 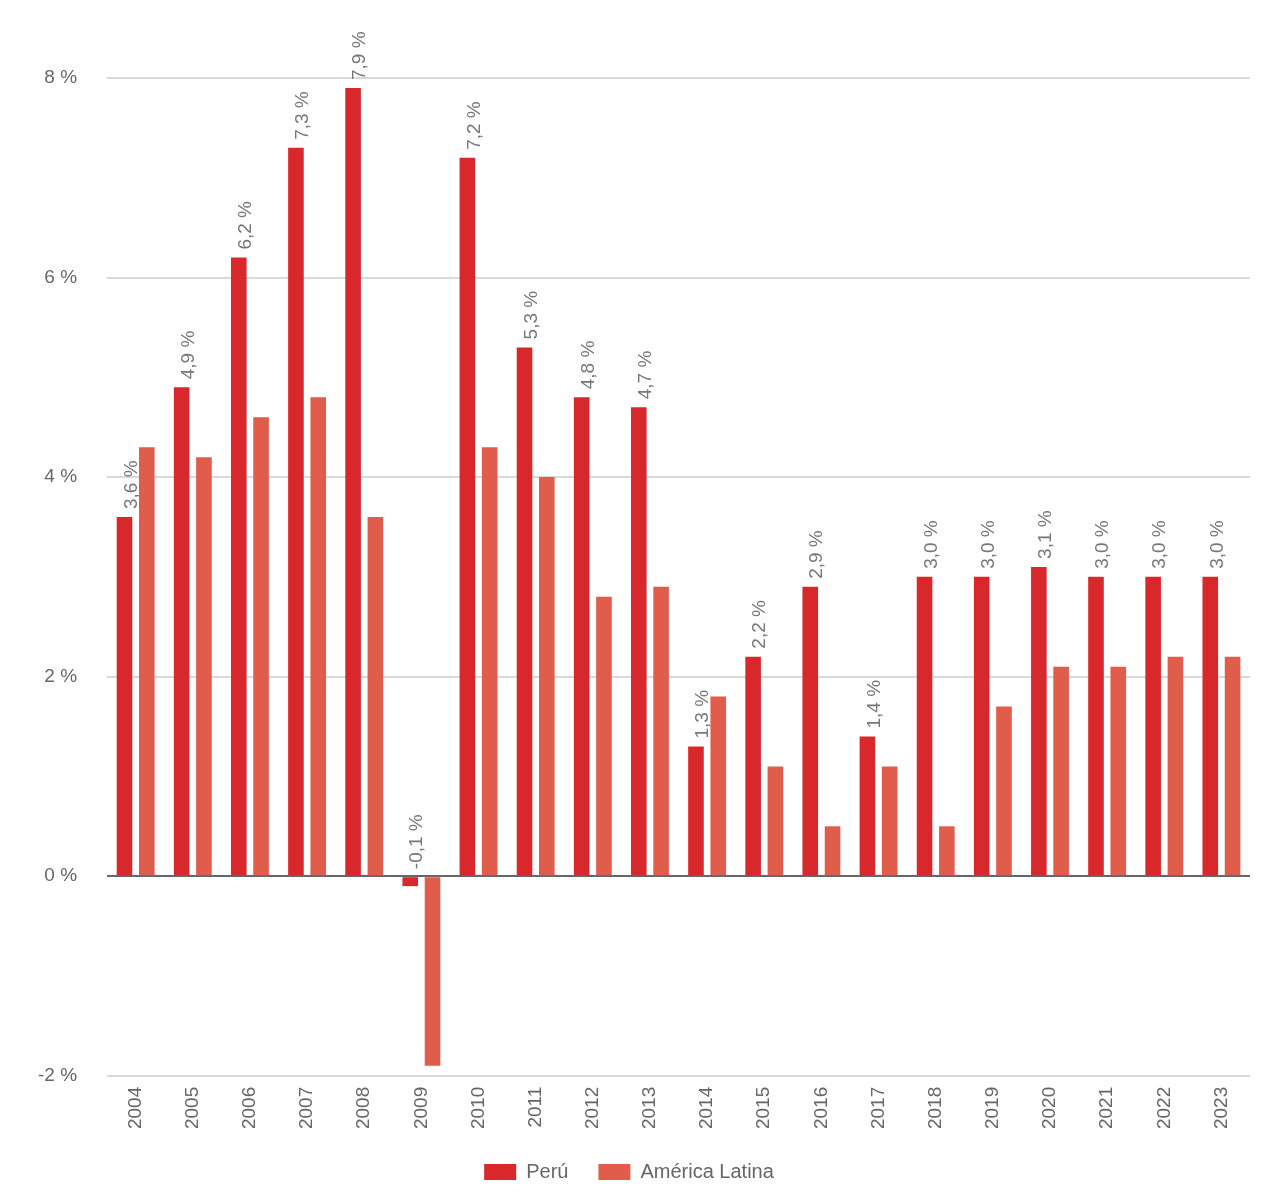 I want to click on data-label: -0,1 %, so click(x=416, y=842).